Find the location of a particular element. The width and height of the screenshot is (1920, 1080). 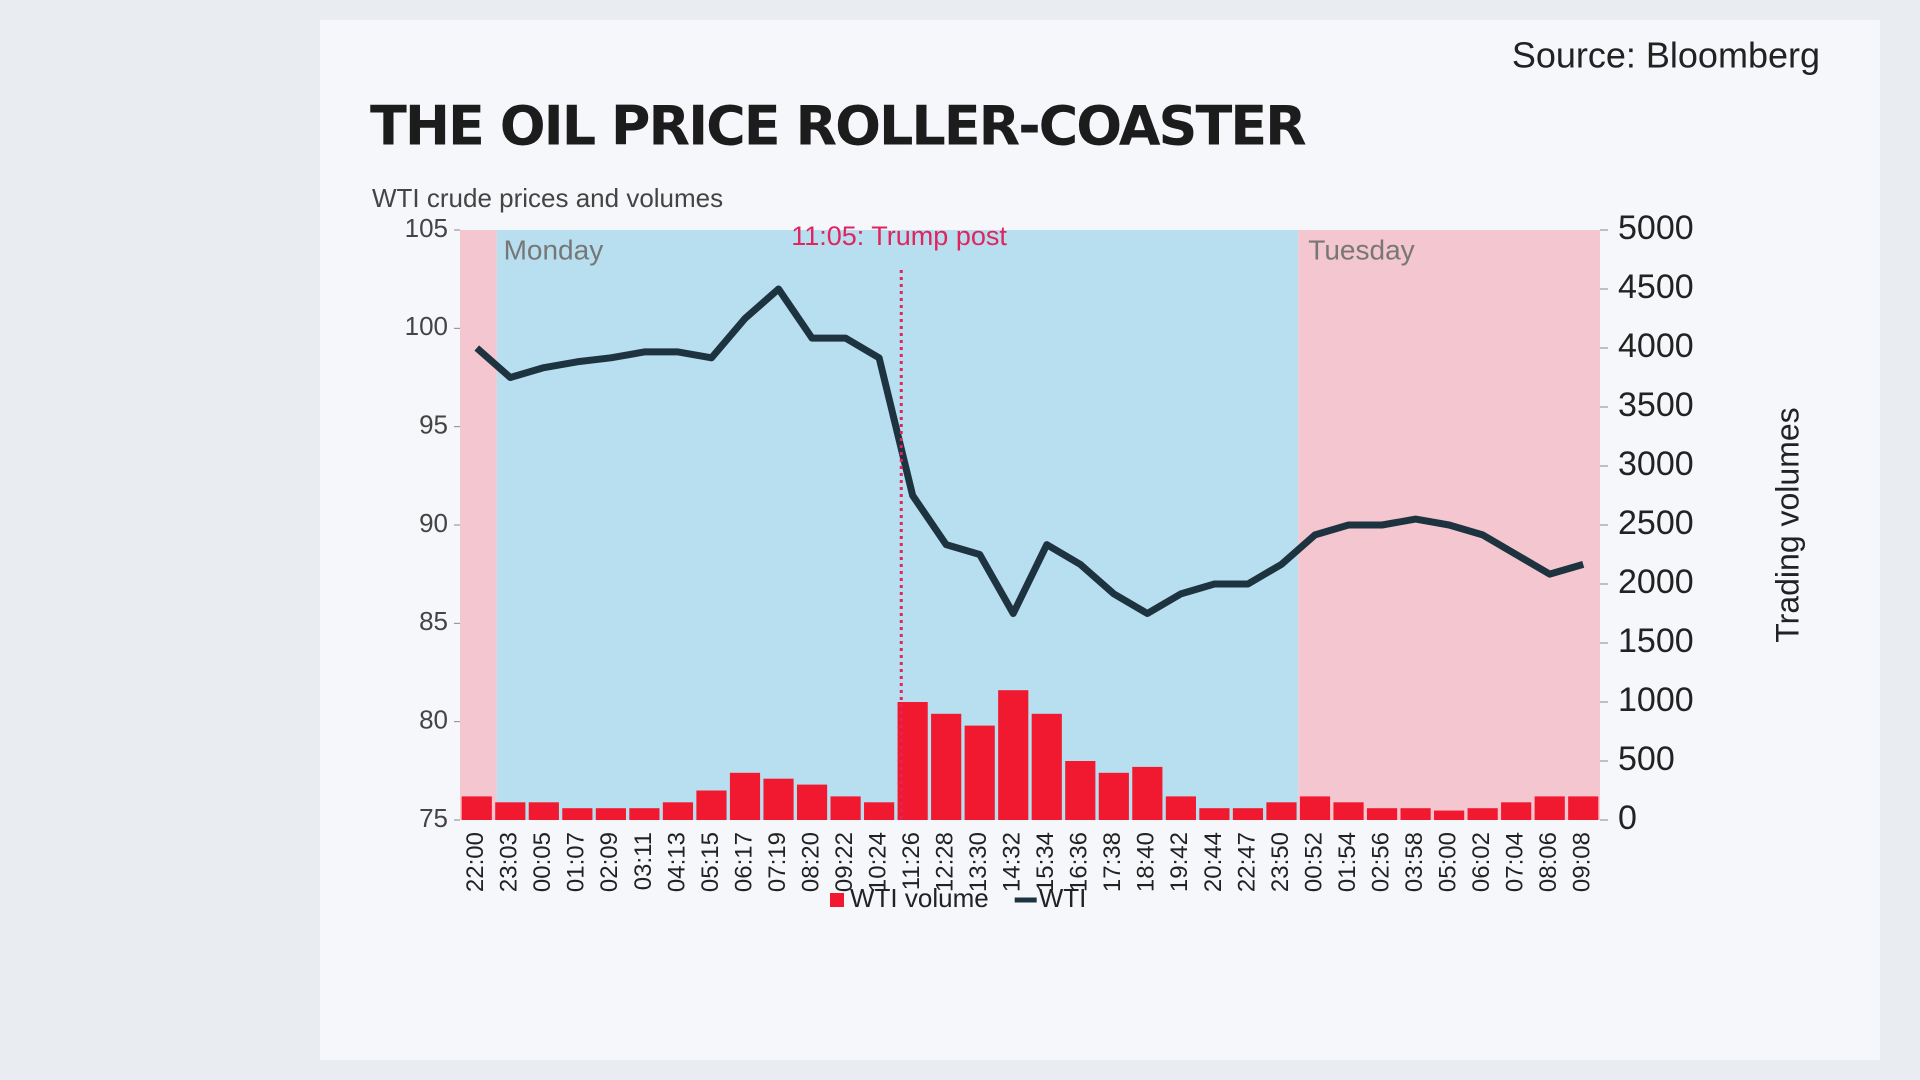

y2-tick-label: 5000 is located at coordinates (1656, 228).